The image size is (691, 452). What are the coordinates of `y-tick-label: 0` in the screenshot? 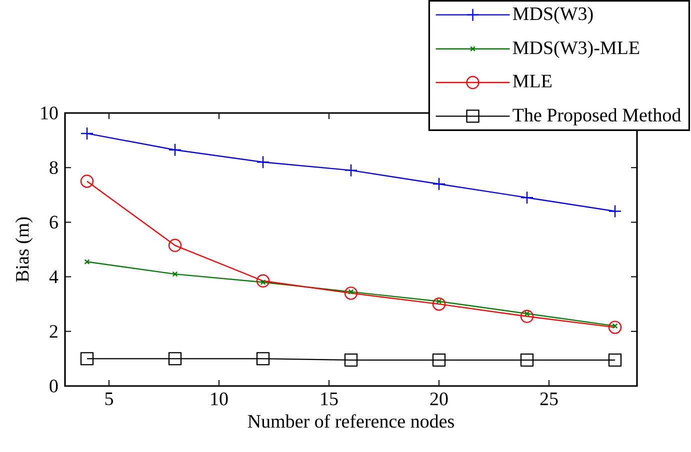 It's located at (54, 386).